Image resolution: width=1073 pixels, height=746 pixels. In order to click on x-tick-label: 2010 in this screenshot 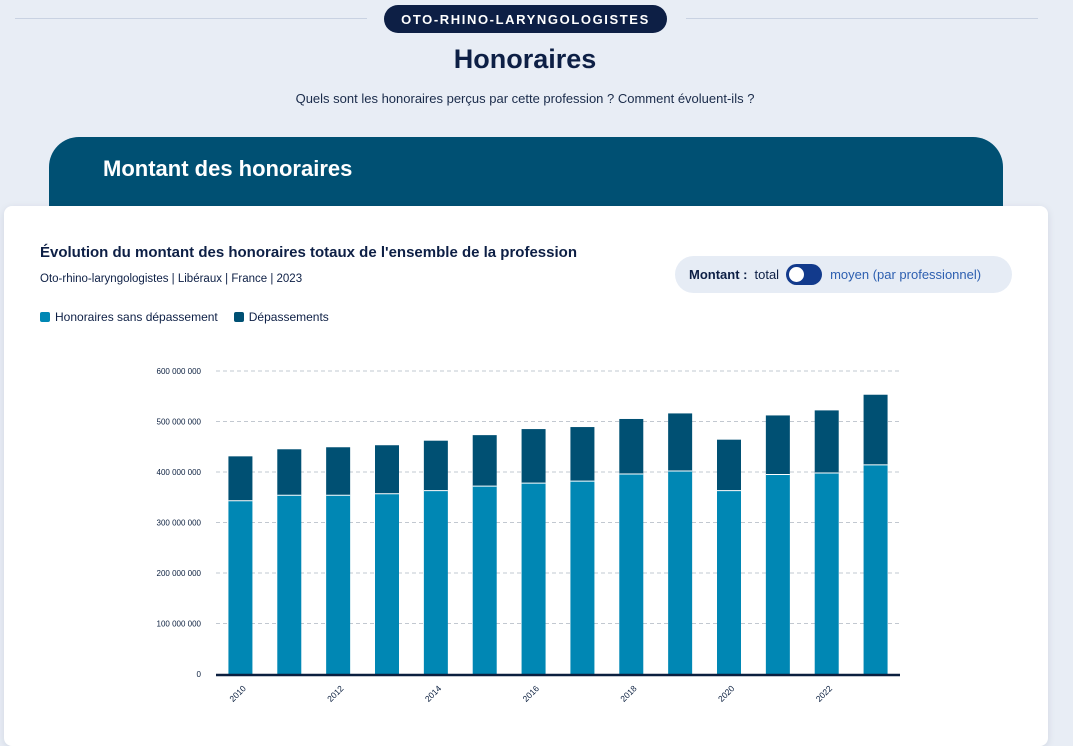, I will do `click(237, 693)`.